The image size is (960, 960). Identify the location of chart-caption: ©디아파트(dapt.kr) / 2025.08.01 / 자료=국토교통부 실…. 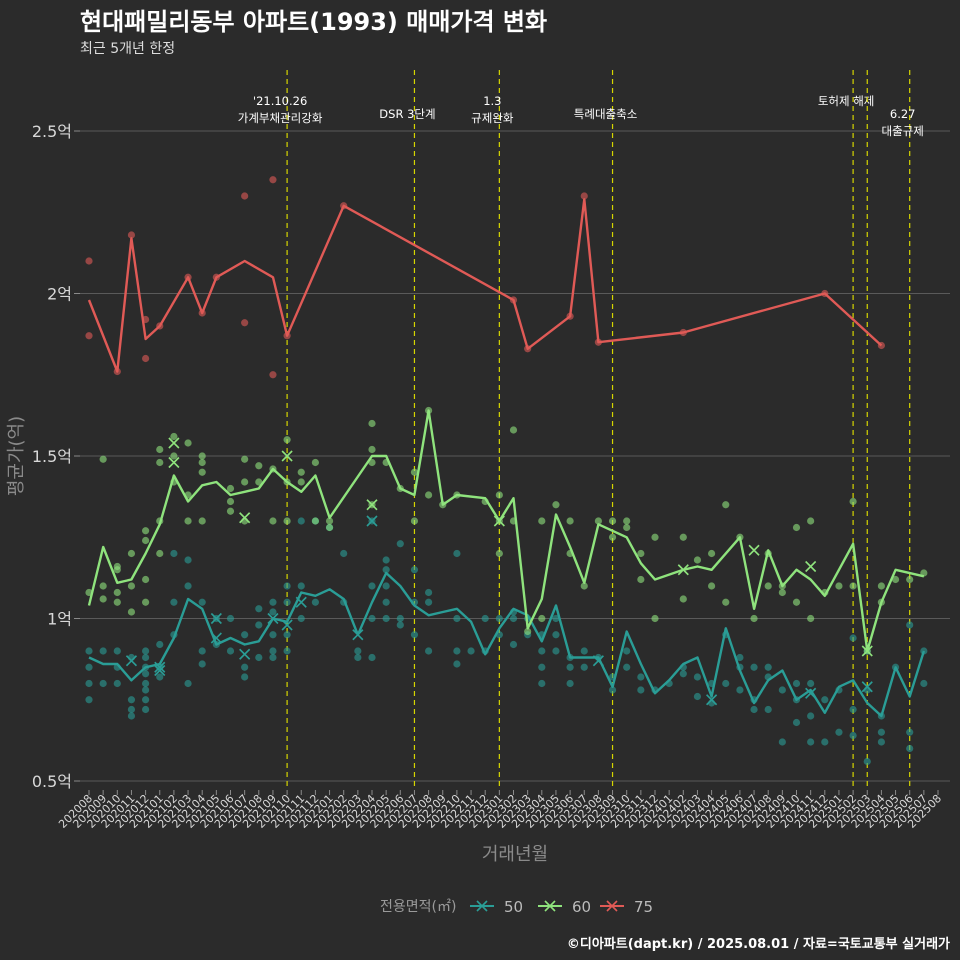
(758, 944).